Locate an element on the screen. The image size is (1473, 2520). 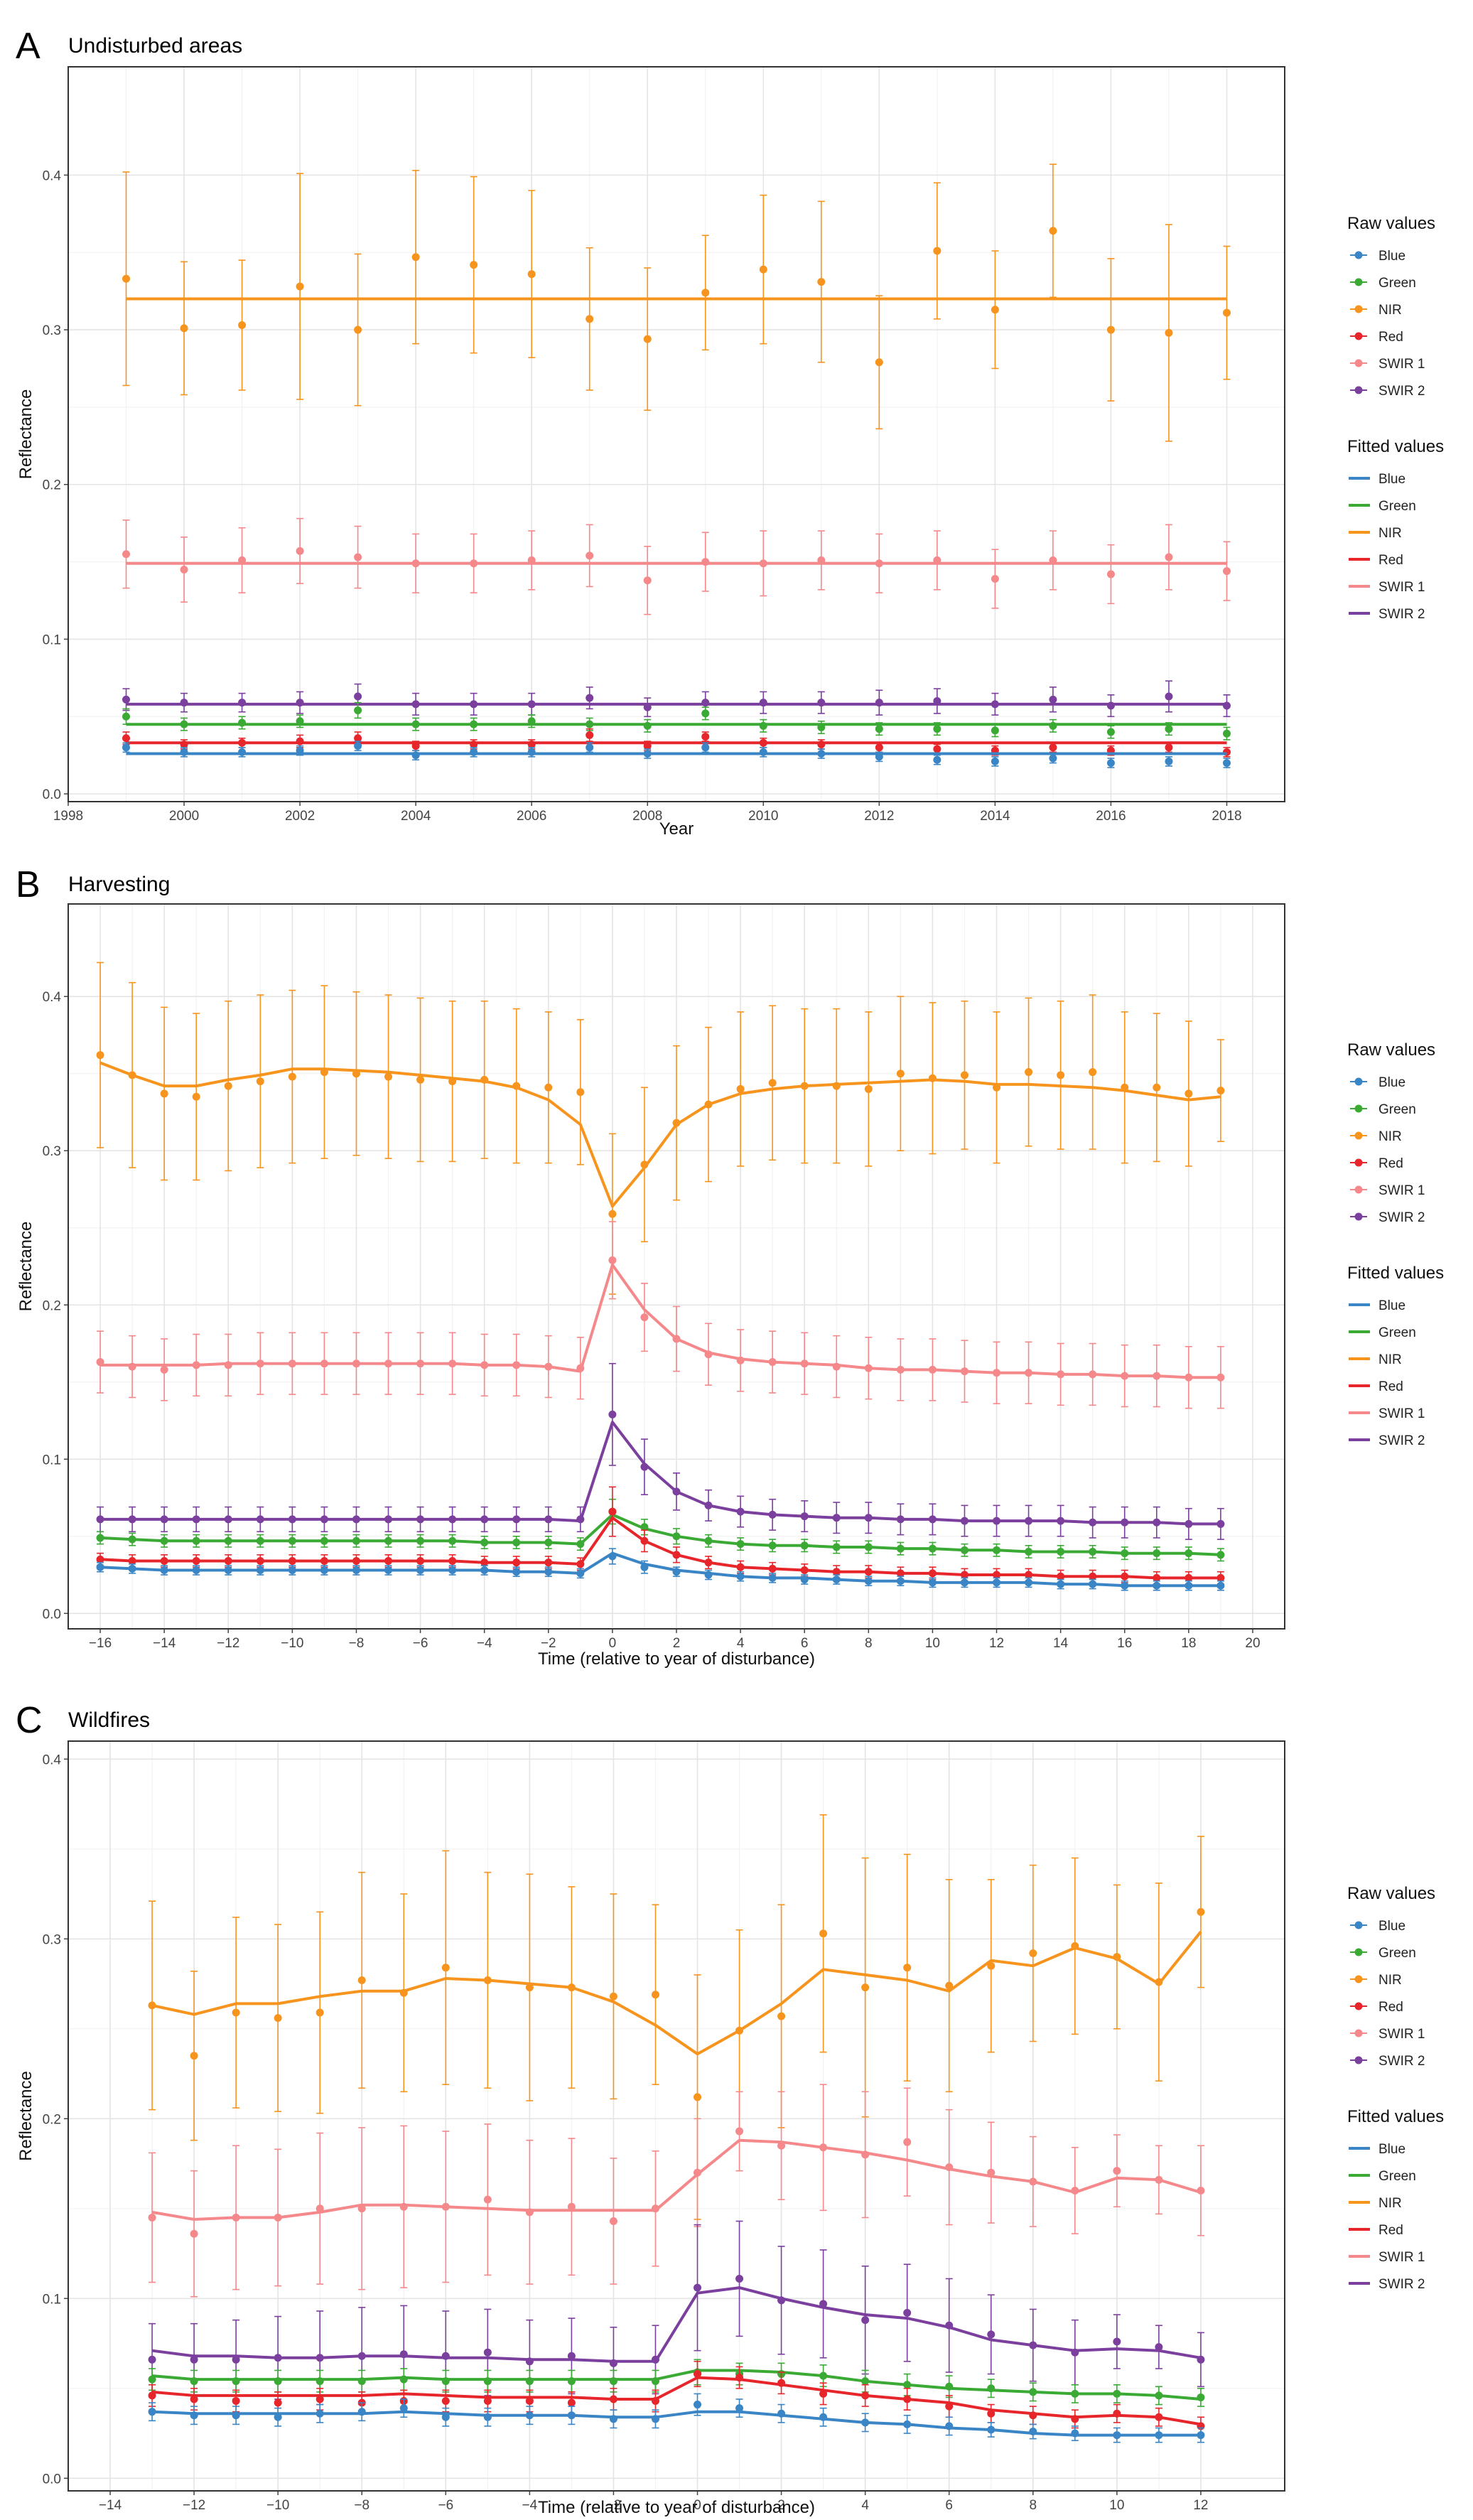
legend-title-fitted: Fitted values is located at coordinates (1395, 1273).